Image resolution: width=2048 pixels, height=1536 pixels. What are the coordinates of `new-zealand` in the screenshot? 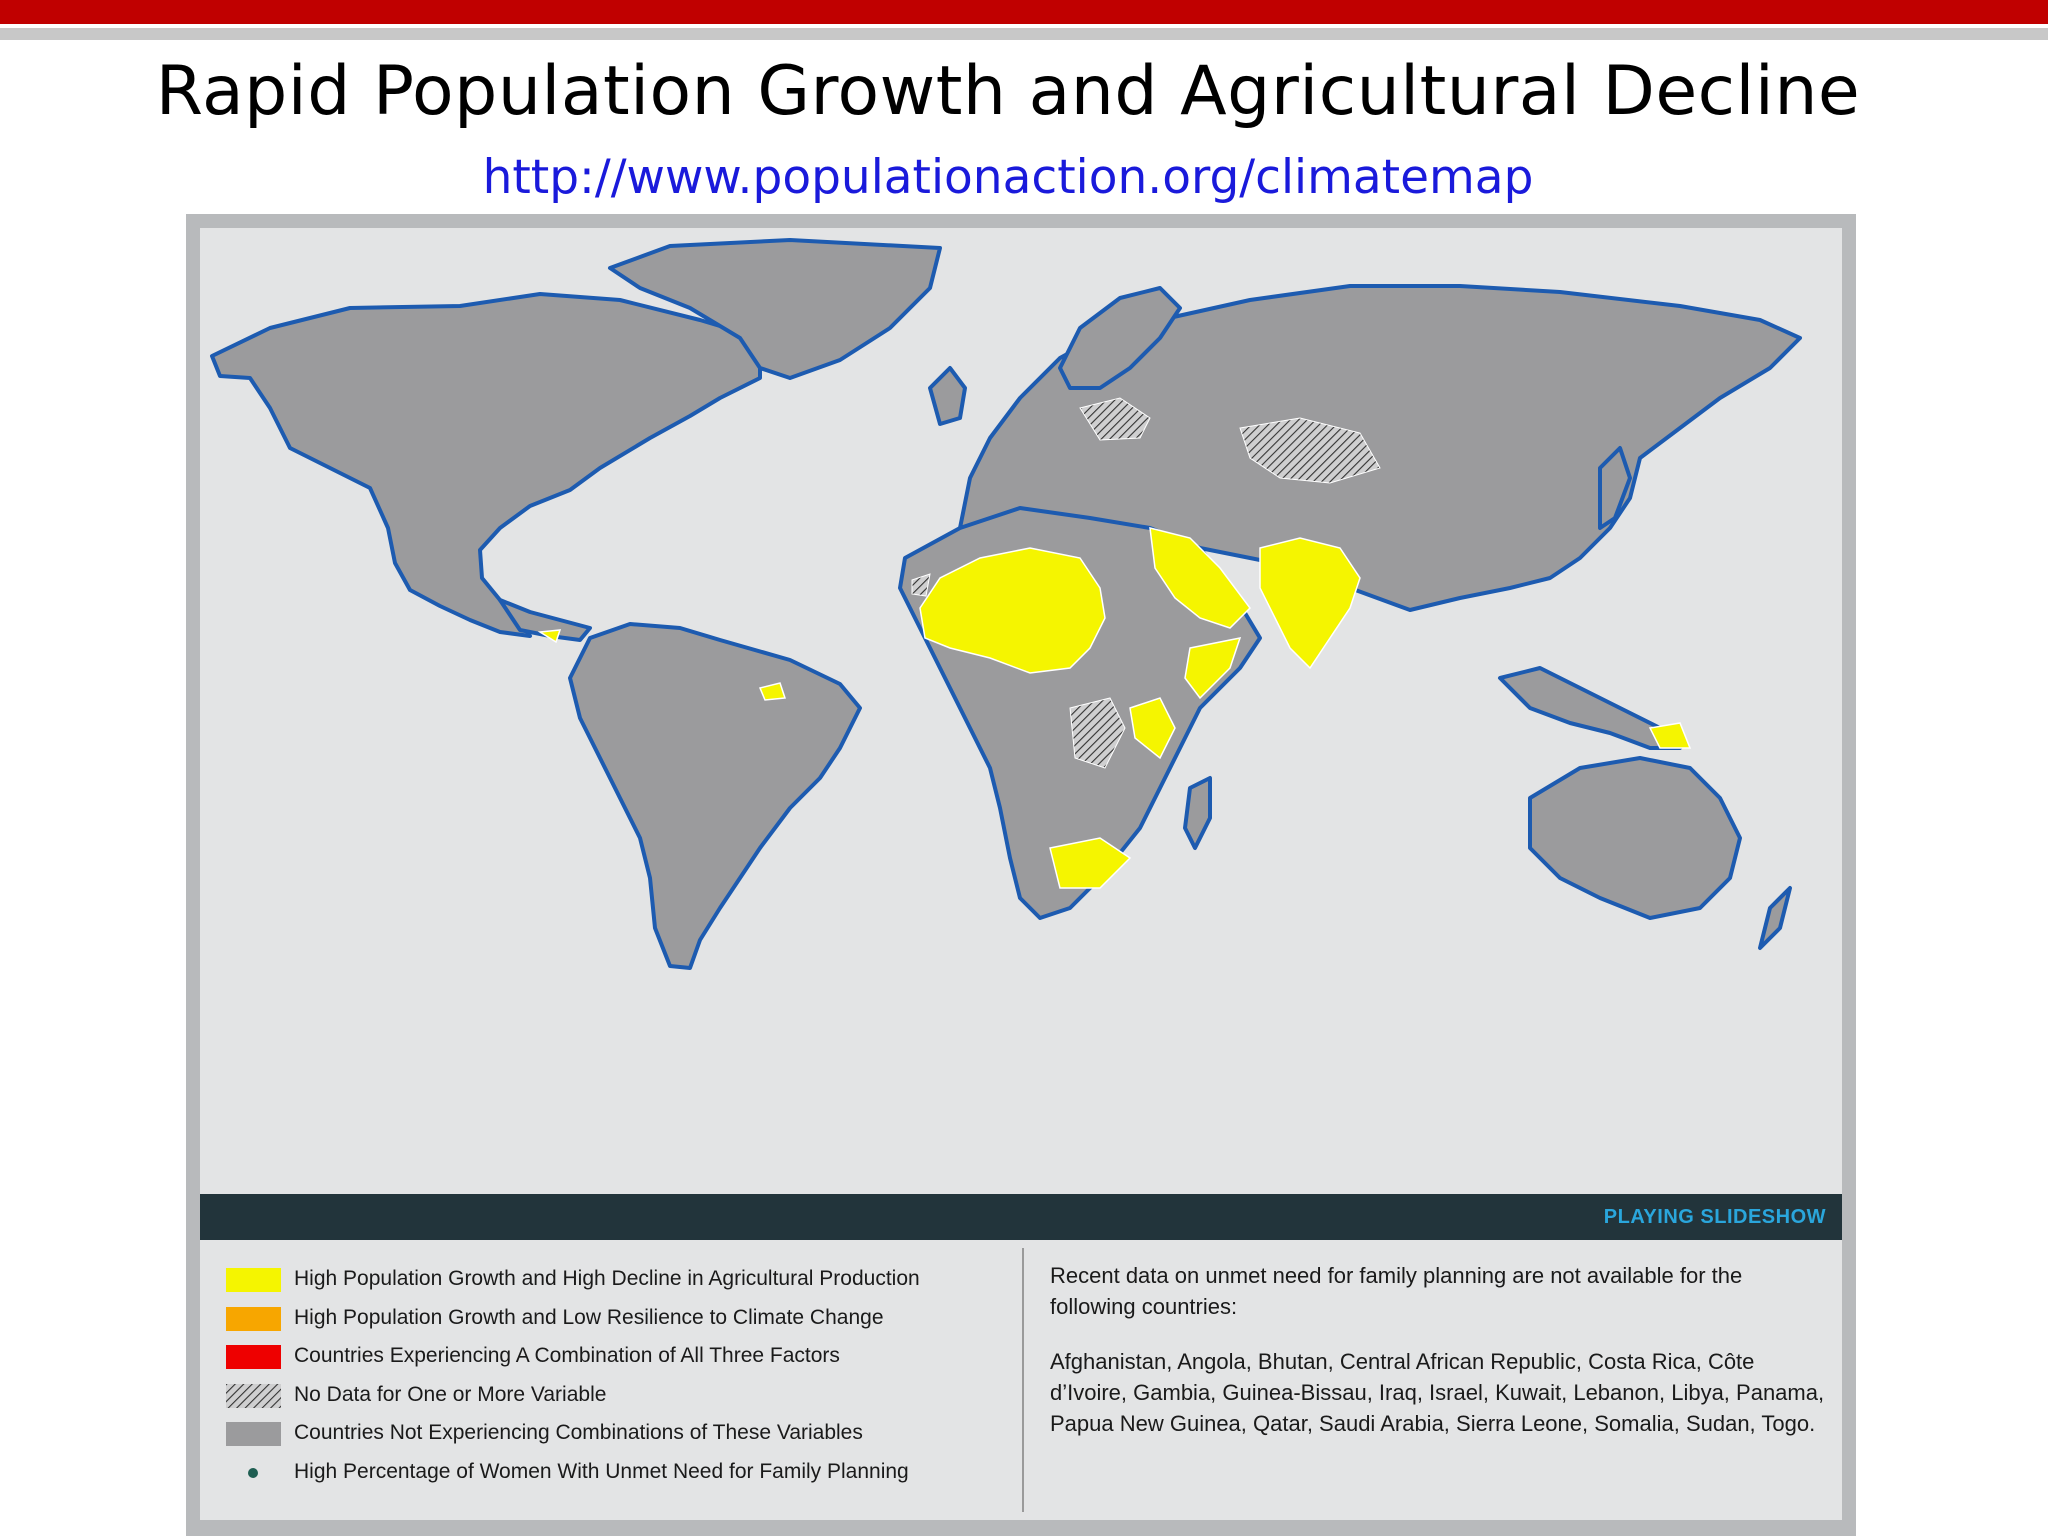 It's located at (1775, 918).